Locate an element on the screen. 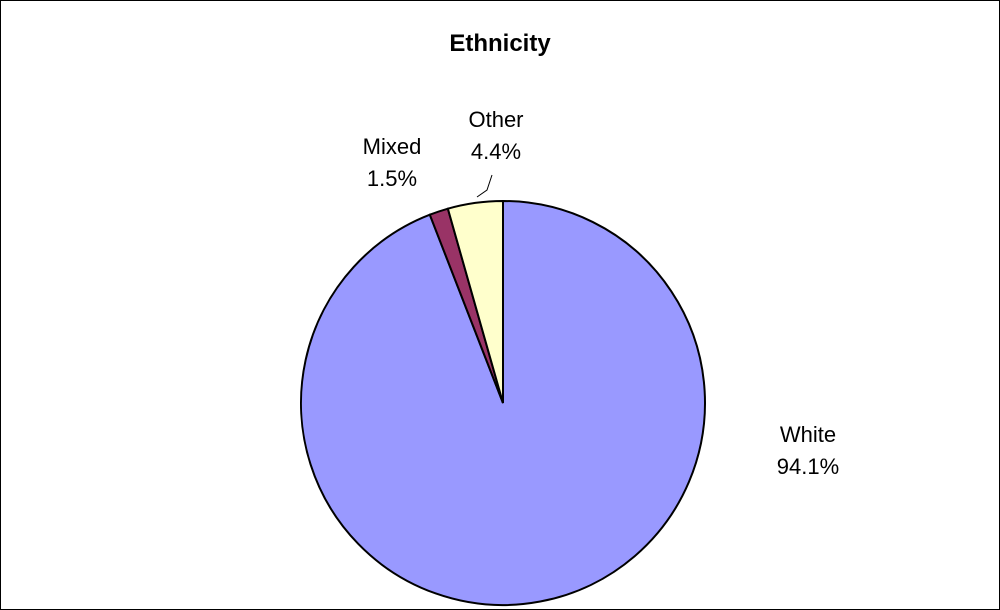 This screenshot has height=610, width=1000. slice-label-other: Other is located at coordinates (495, 119).